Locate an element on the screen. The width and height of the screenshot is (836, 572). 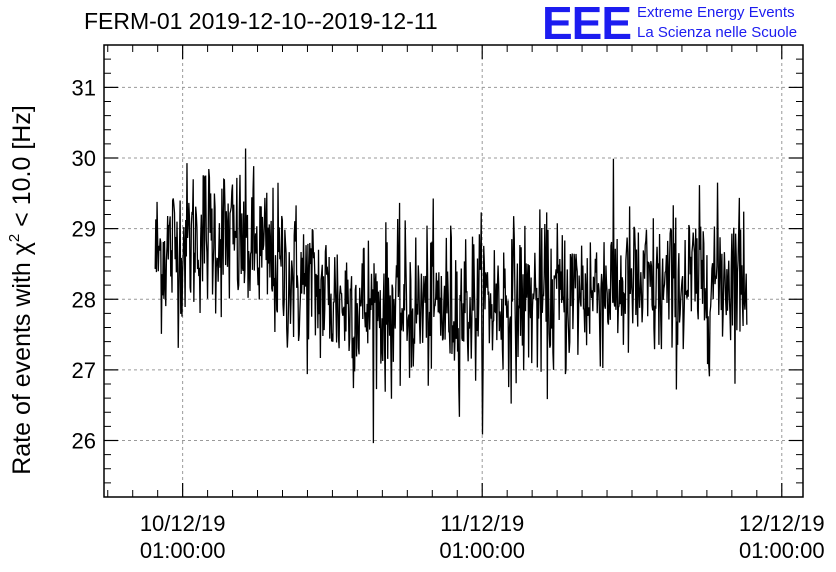
eee-logo: EEE is located at coordinates (587, 24).